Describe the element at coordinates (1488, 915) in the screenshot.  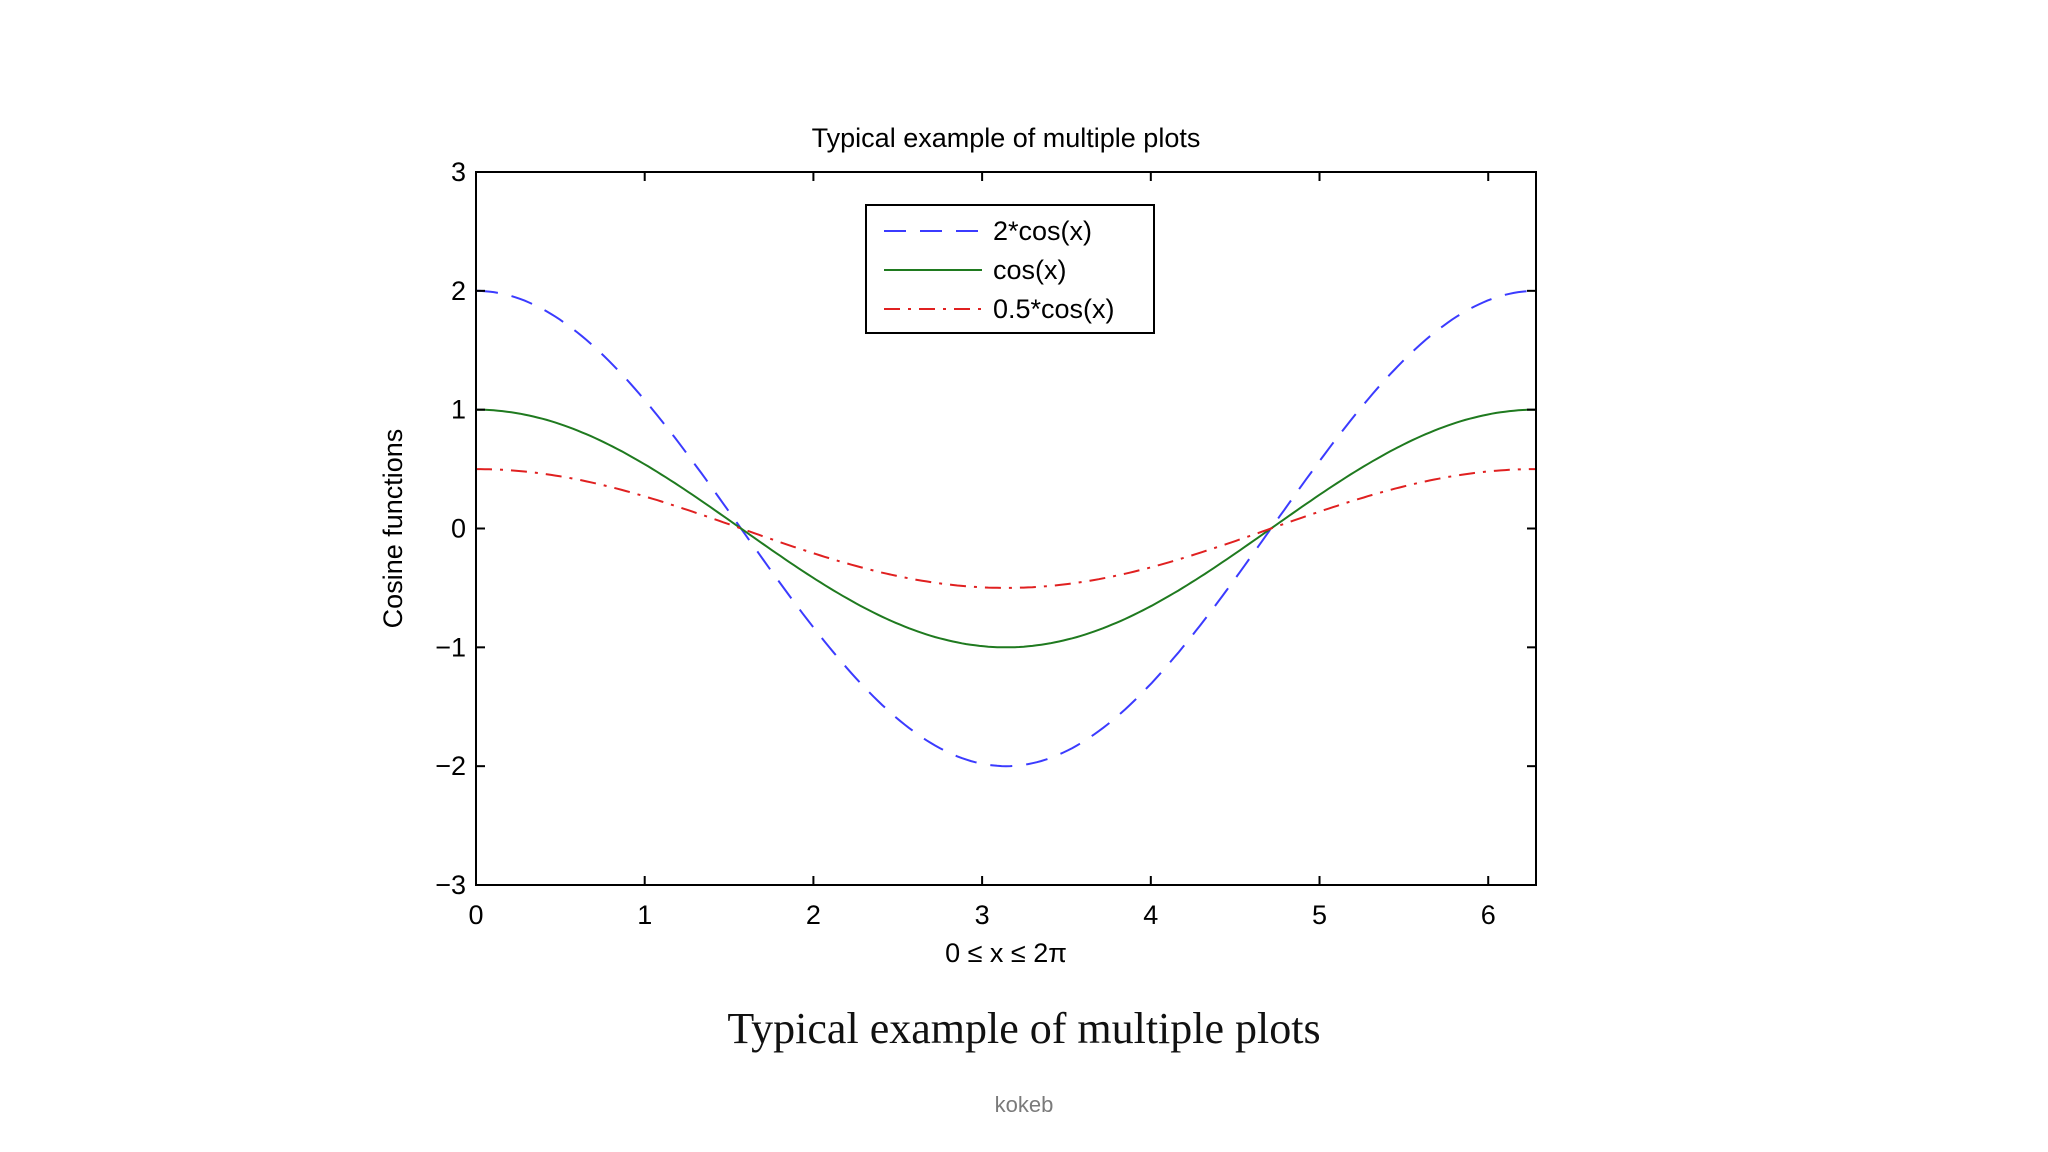
I see `x-tick-label: 6` at that location.